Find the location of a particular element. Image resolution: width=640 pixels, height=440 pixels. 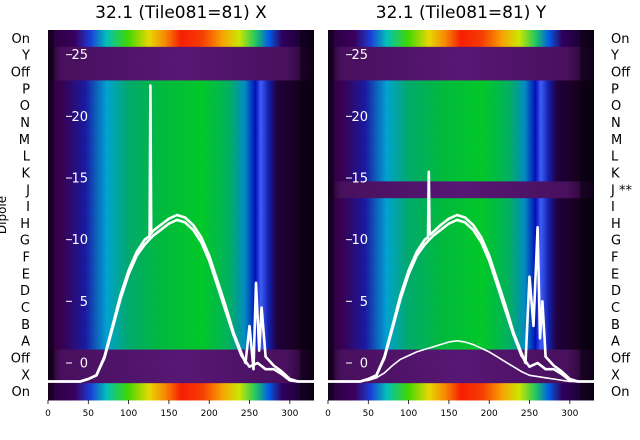

row-label-right: A is located at coordinates (615, 342).